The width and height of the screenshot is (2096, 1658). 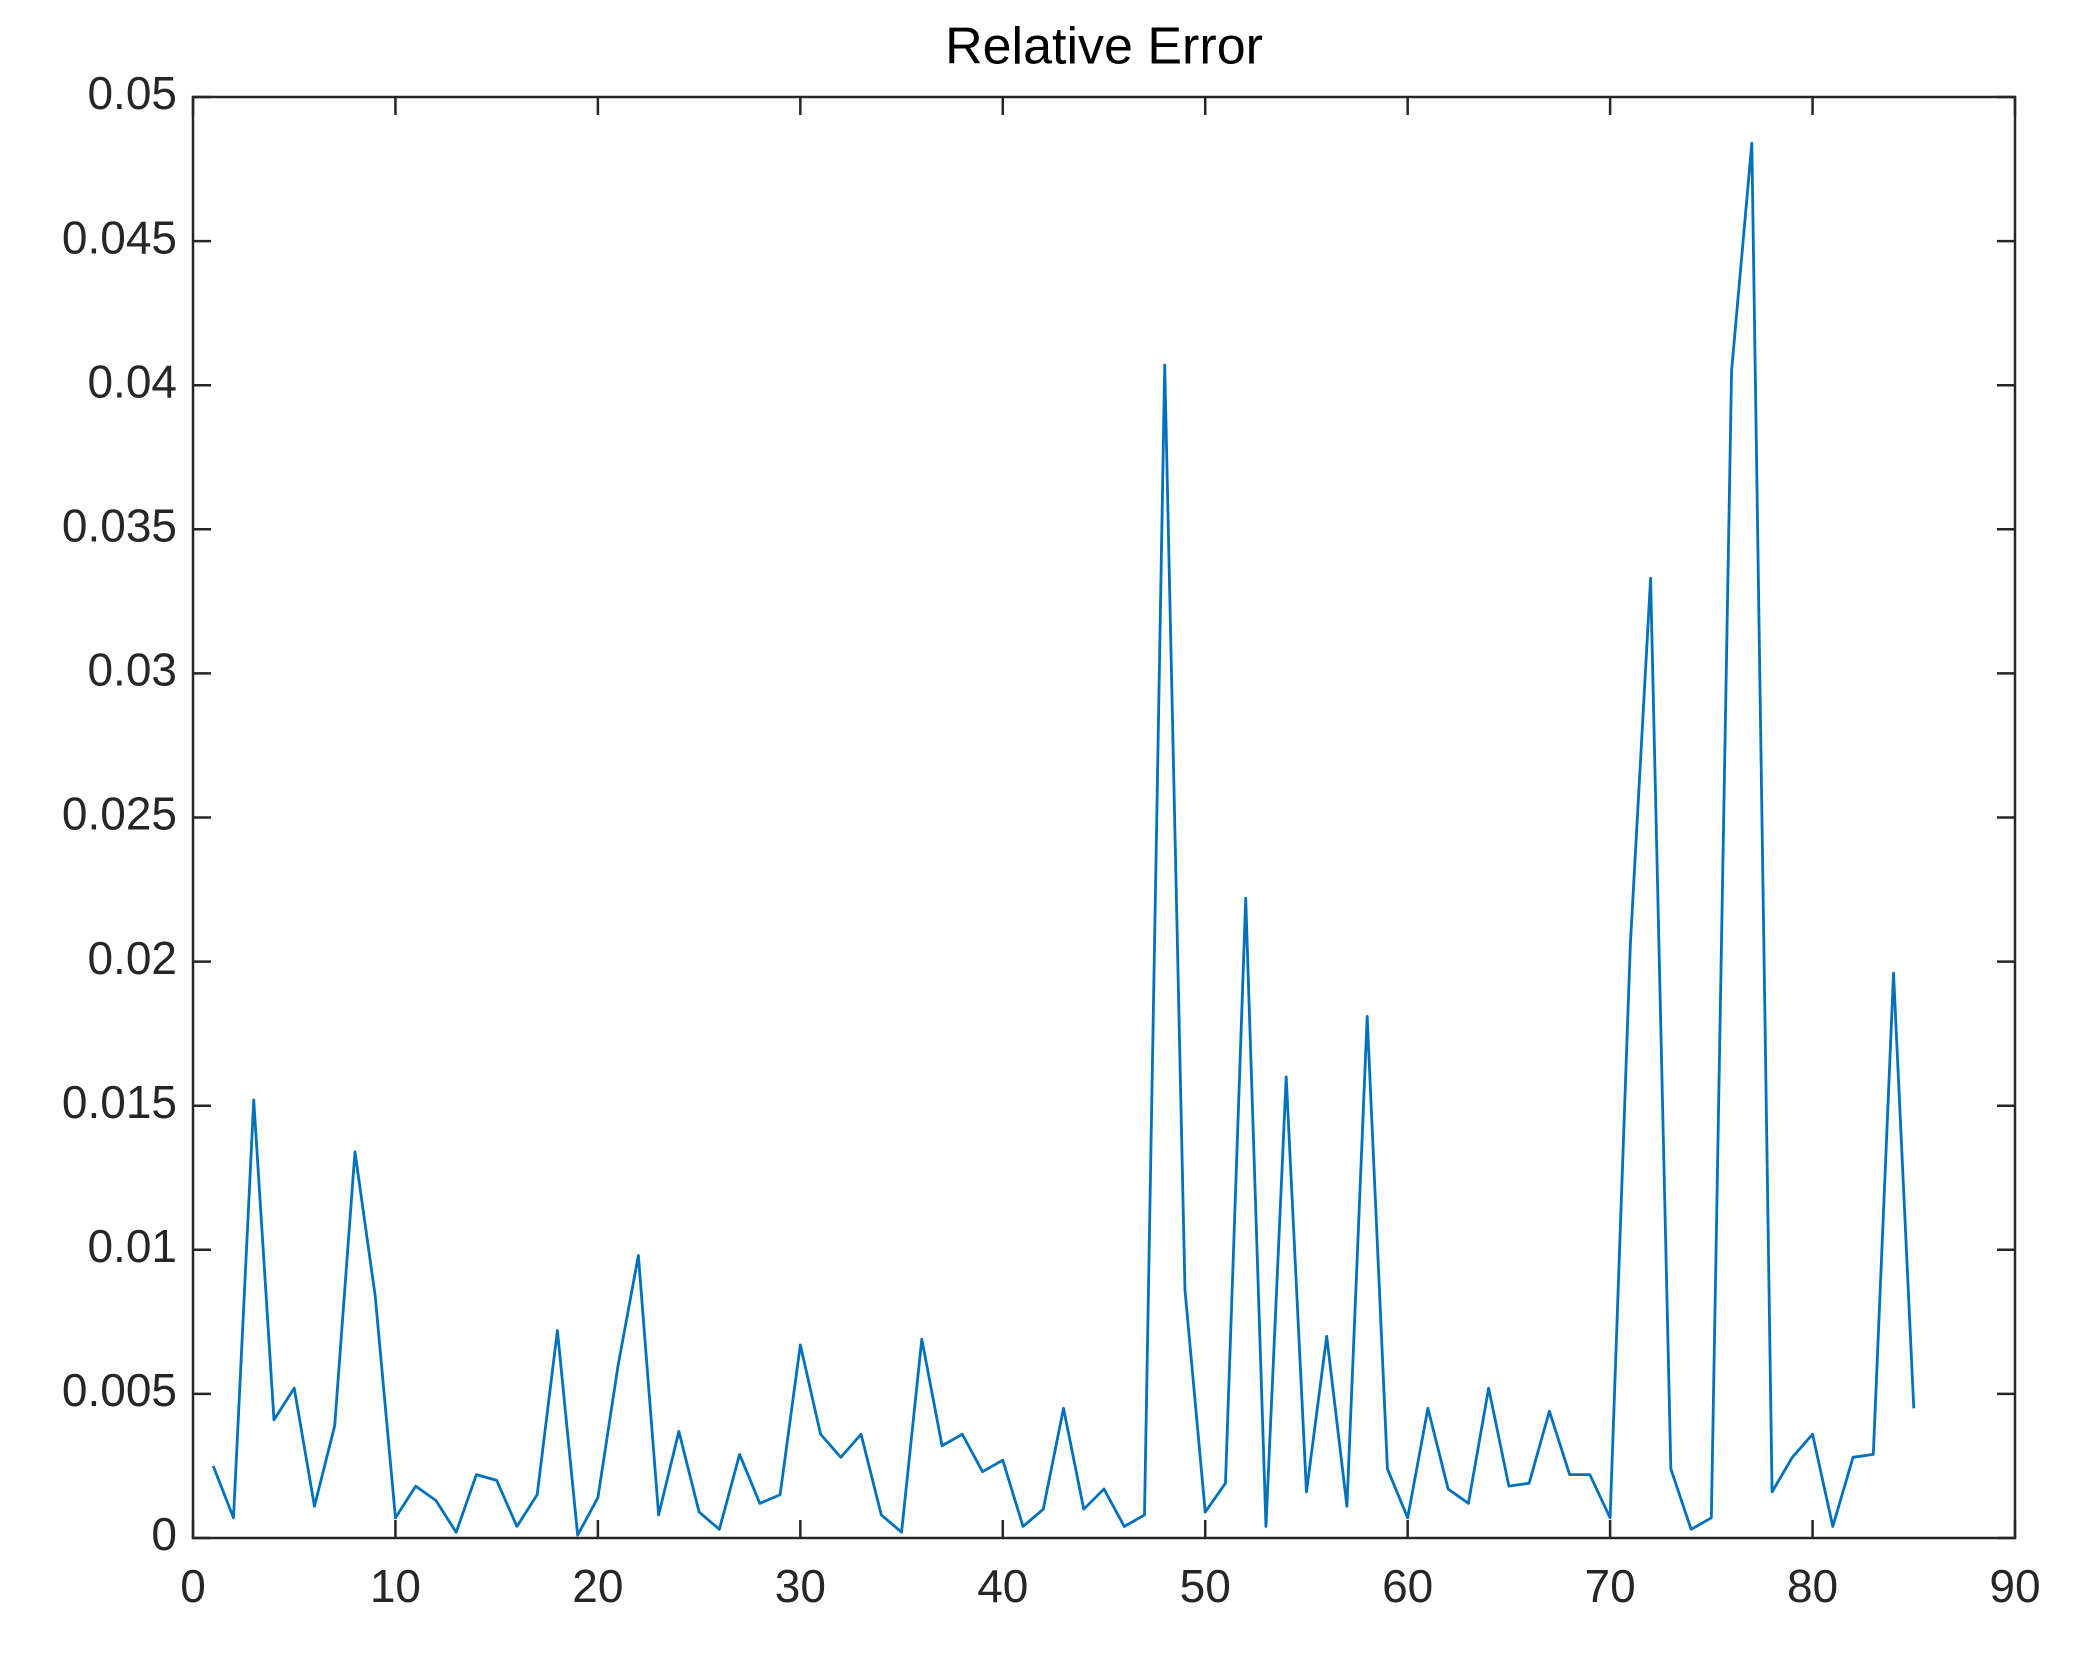 What do you see at coordinates (1002, 1586) in the screenshot?
I see `x-tick-label: 40` at bounding box center [1002, 1586].